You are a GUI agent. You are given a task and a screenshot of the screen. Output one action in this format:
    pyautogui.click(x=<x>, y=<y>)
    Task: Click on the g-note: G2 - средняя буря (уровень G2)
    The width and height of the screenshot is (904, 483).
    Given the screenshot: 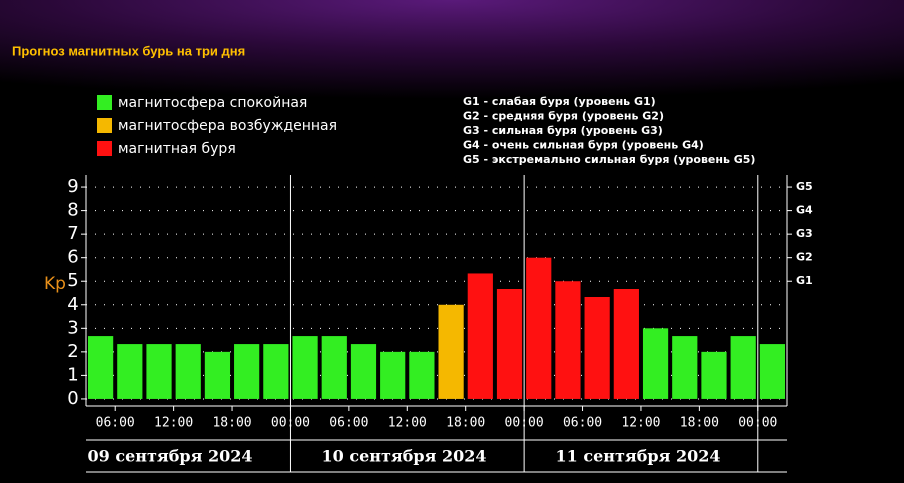 What is the action you would take?
    pyautogui.click(x=563, y=116)
    